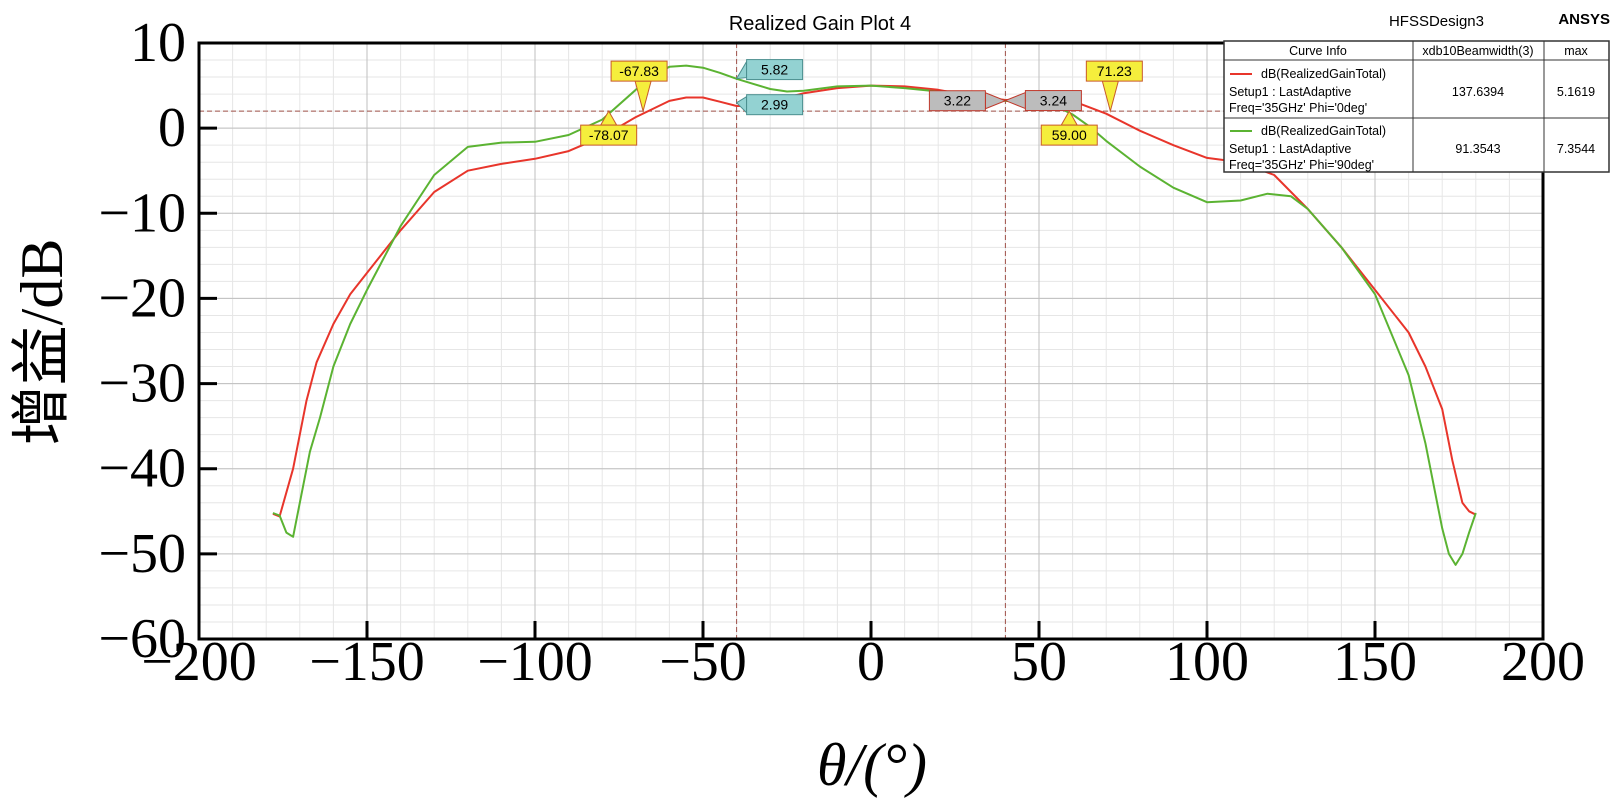  Describe the element at coordinates (1477, 149) in the screenshot. I see `legend-beamwidth-phi90: 91.3543` at that location.